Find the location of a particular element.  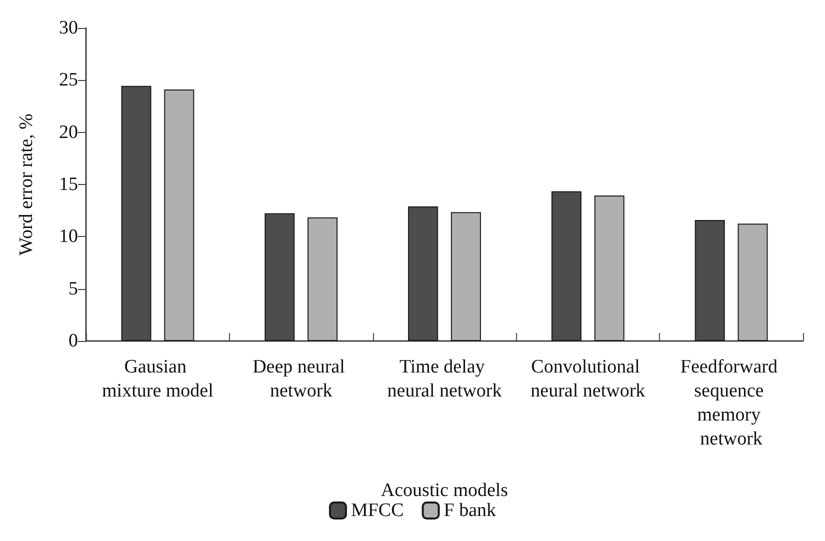

x-tick-label: Deep neural network is located at coordinates (301, 379).